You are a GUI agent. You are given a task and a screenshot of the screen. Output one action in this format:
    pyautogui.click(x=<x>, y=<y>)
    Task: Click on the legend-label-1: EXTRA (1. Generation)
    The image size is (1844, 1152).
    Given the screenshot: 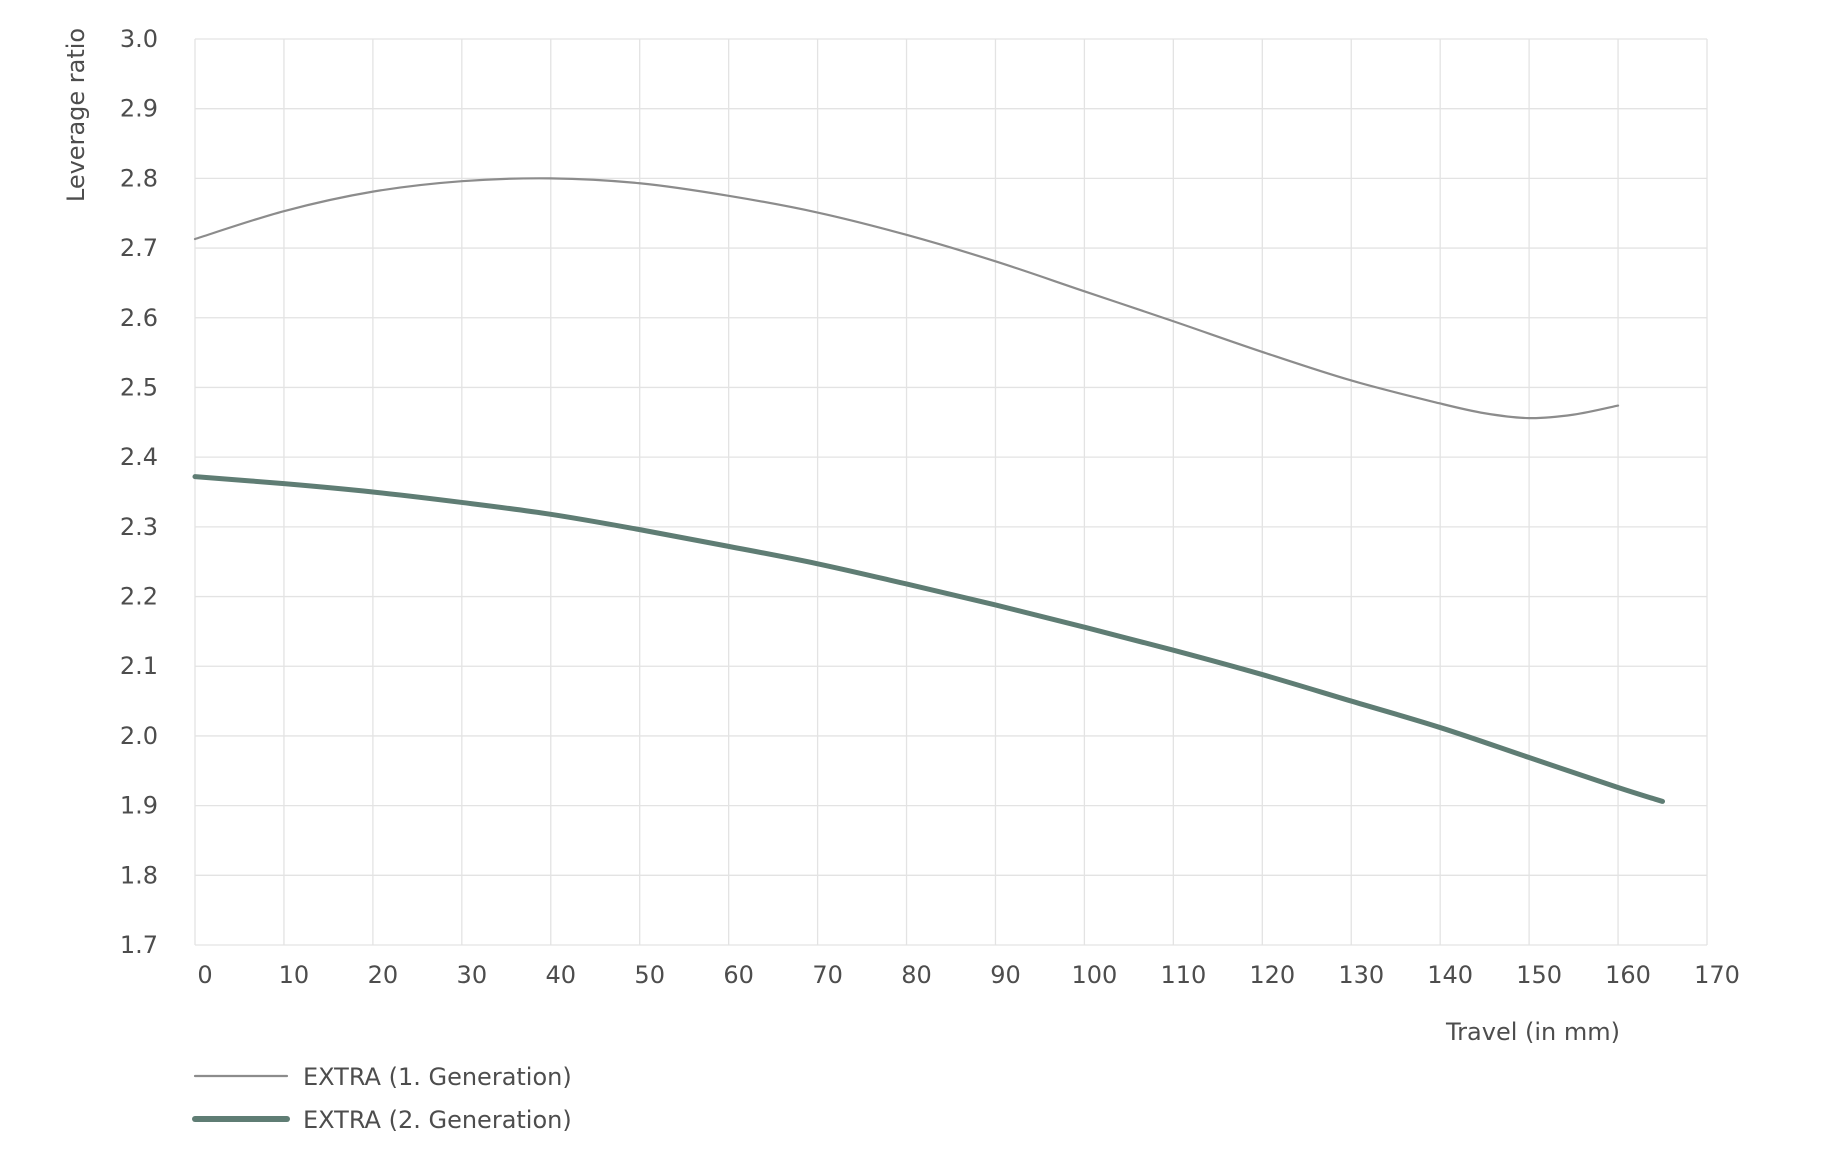 What is the action you would take?
    pyautogui.click(x=437, y=1077)
    